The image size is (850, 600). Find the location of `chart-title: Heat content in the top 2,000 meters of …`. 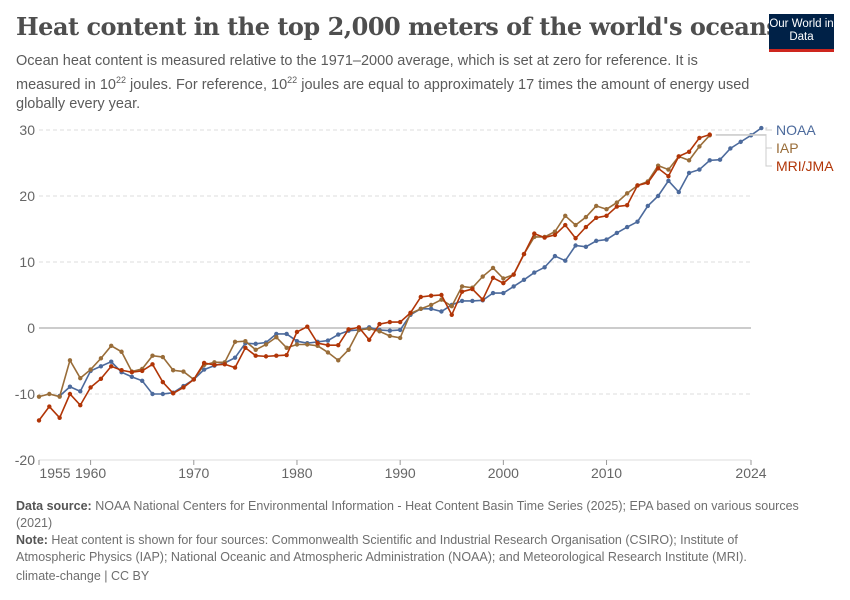

chart-title: Heat content in the top 2,000 meters of … is located at coordinates (398, 26).